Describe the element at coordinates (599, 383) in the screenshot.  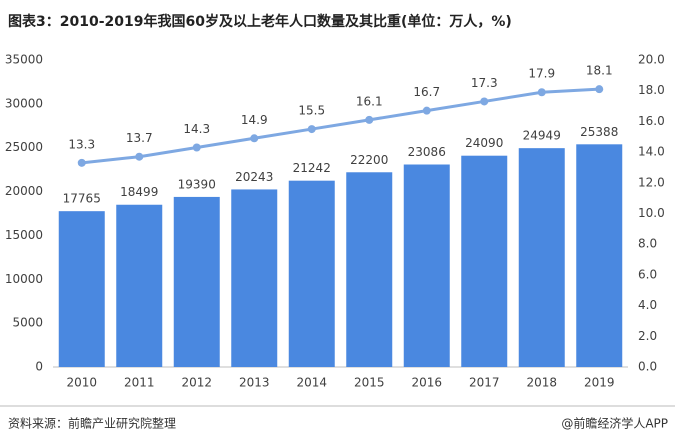
I see `x-tick-label: 2019` at that location.